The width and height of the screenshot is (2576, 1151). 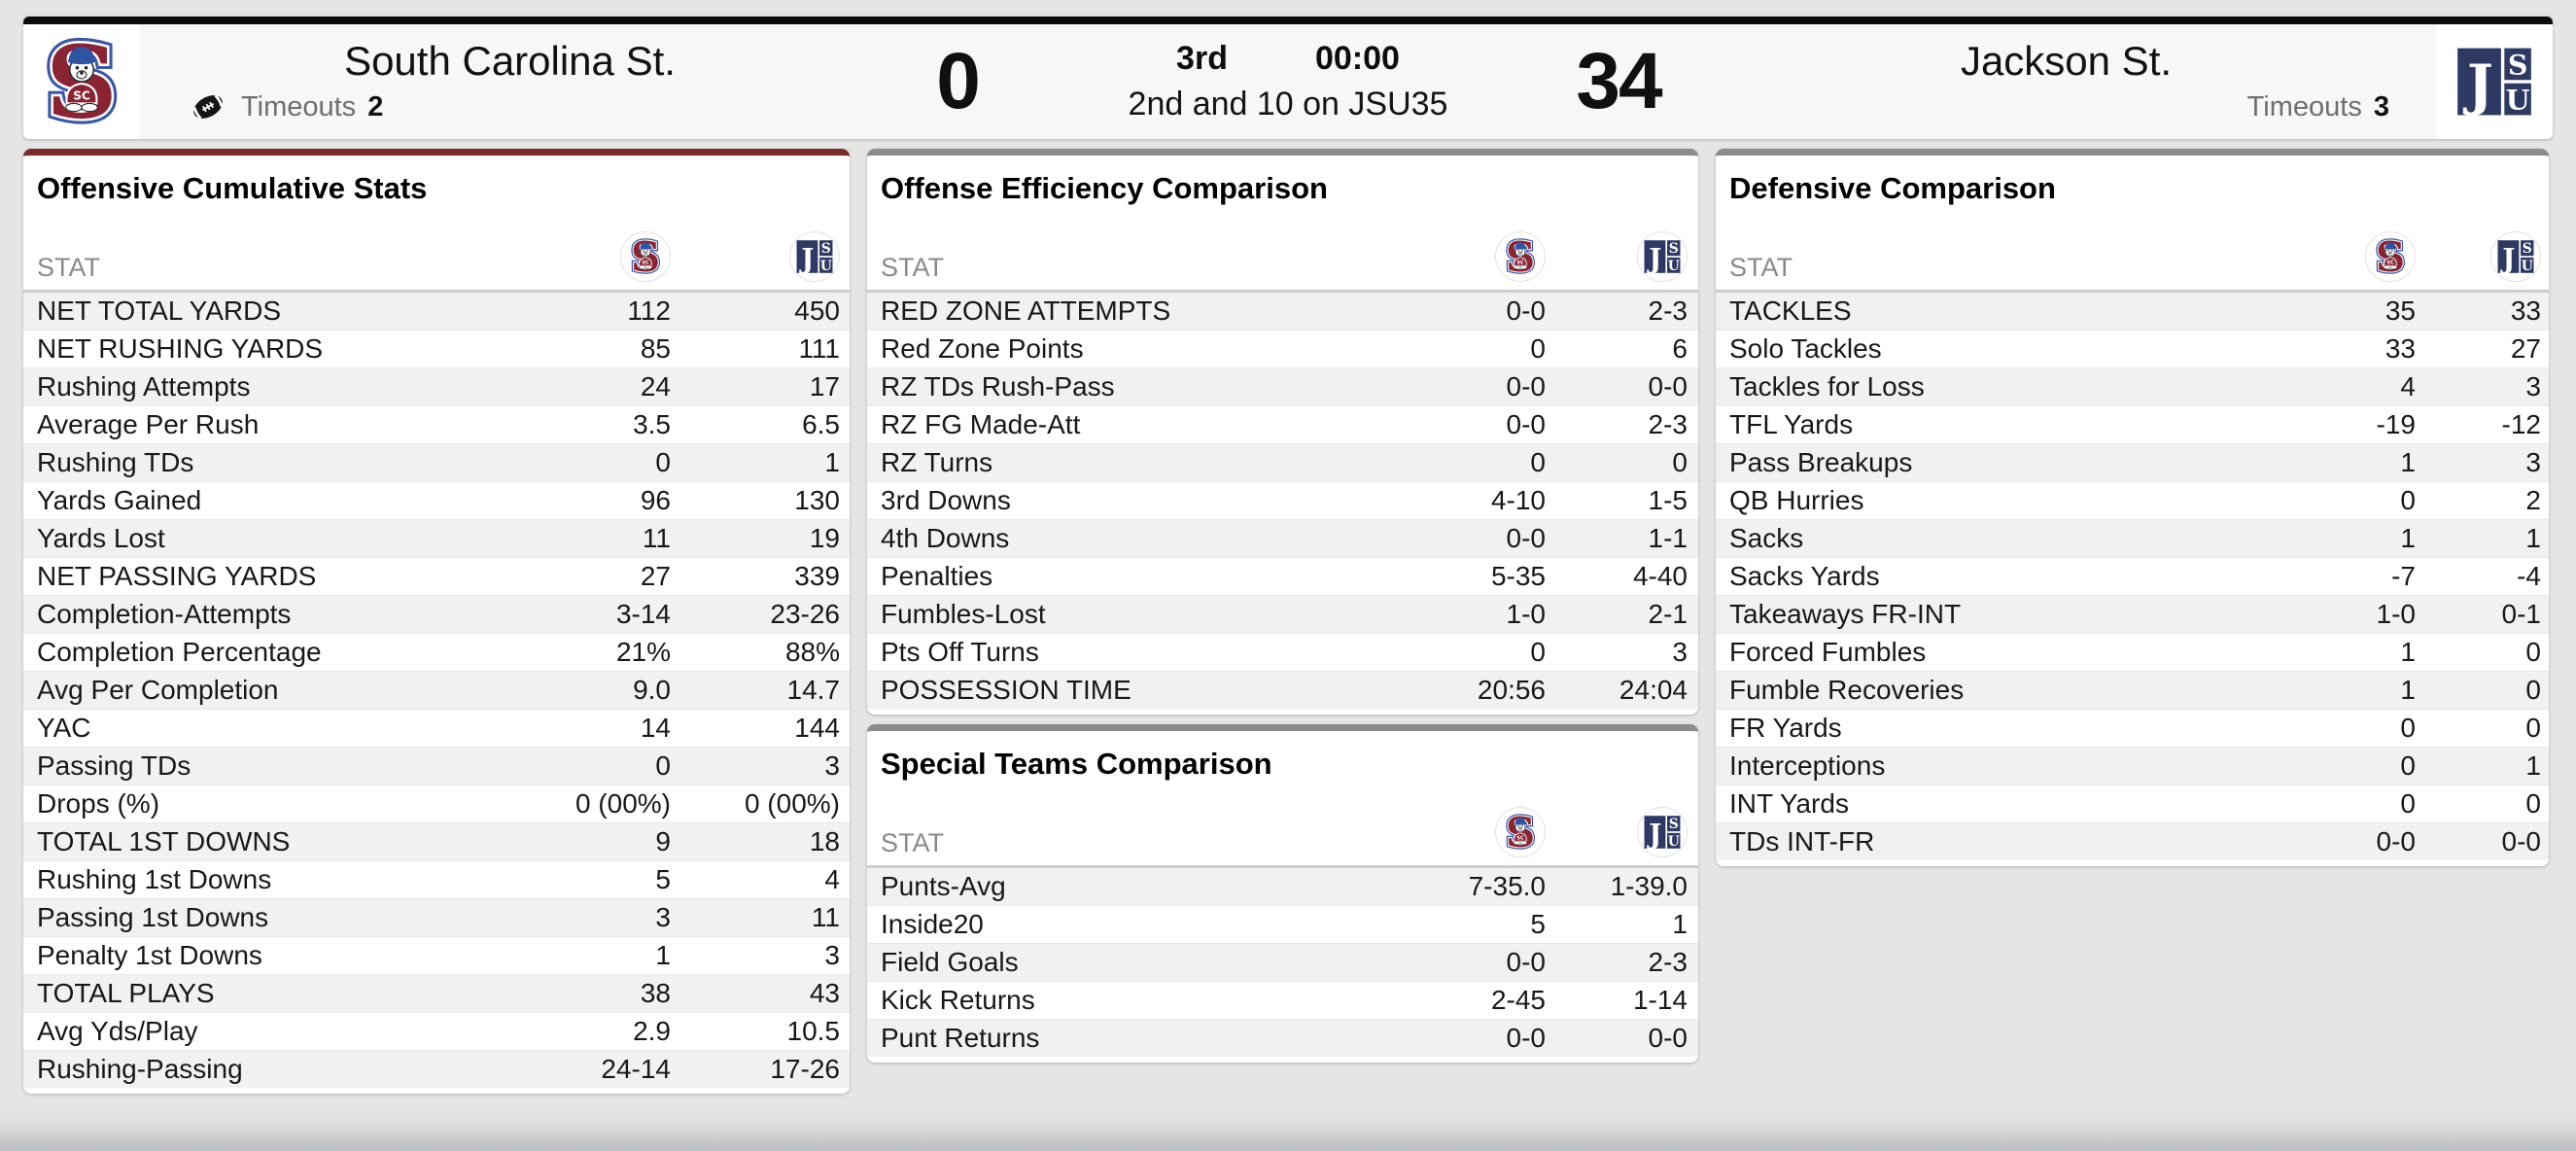 I want to click on stat-label: Takeaways FR-INT, so click(x=1846, y=614).